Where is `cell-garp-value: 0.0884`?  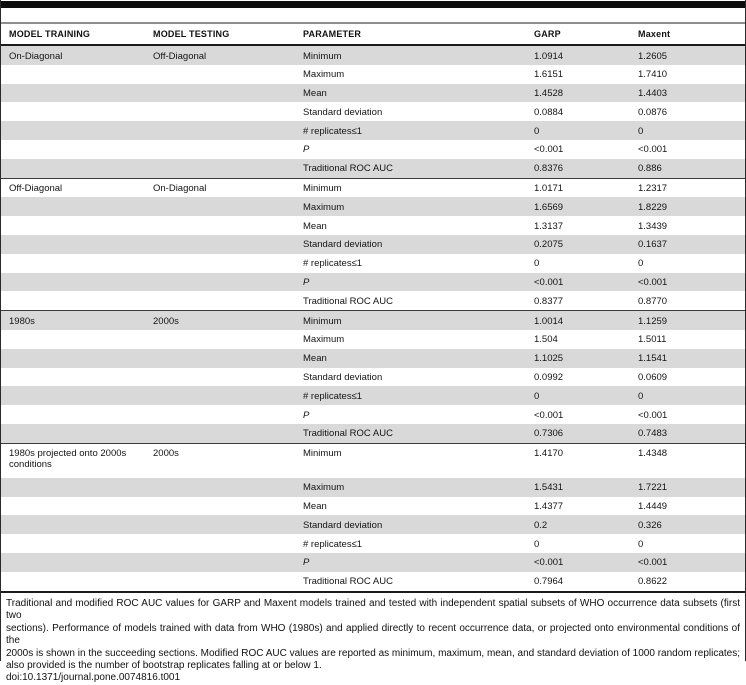 cell-garp-value: 0.0884 is located at coordinates (549, 112).